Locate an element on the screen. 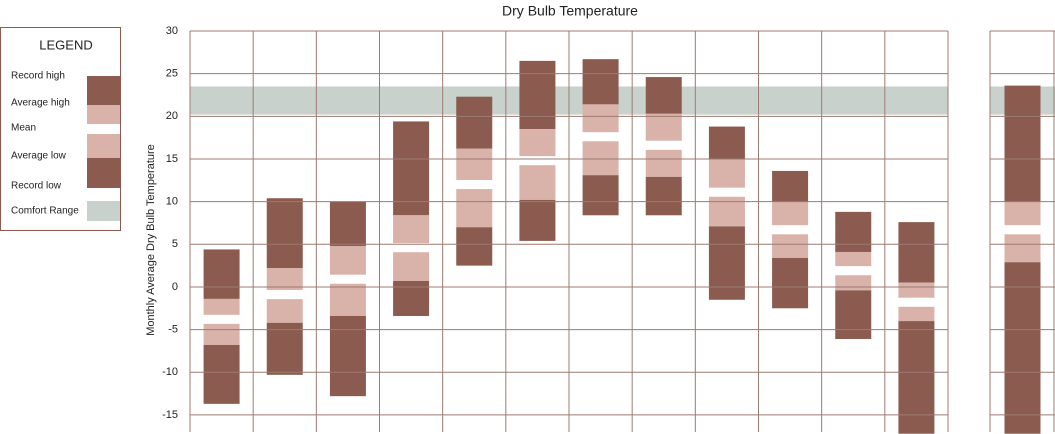  y-tick-label: 25 is located at coordinates (172, 74).